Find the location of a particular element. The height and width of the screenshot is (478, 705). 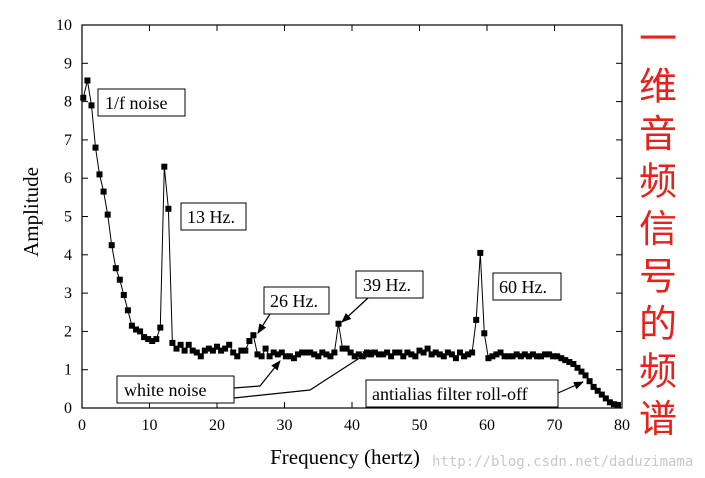

side-caption-char: 号 is located at coordinates (658, 277).